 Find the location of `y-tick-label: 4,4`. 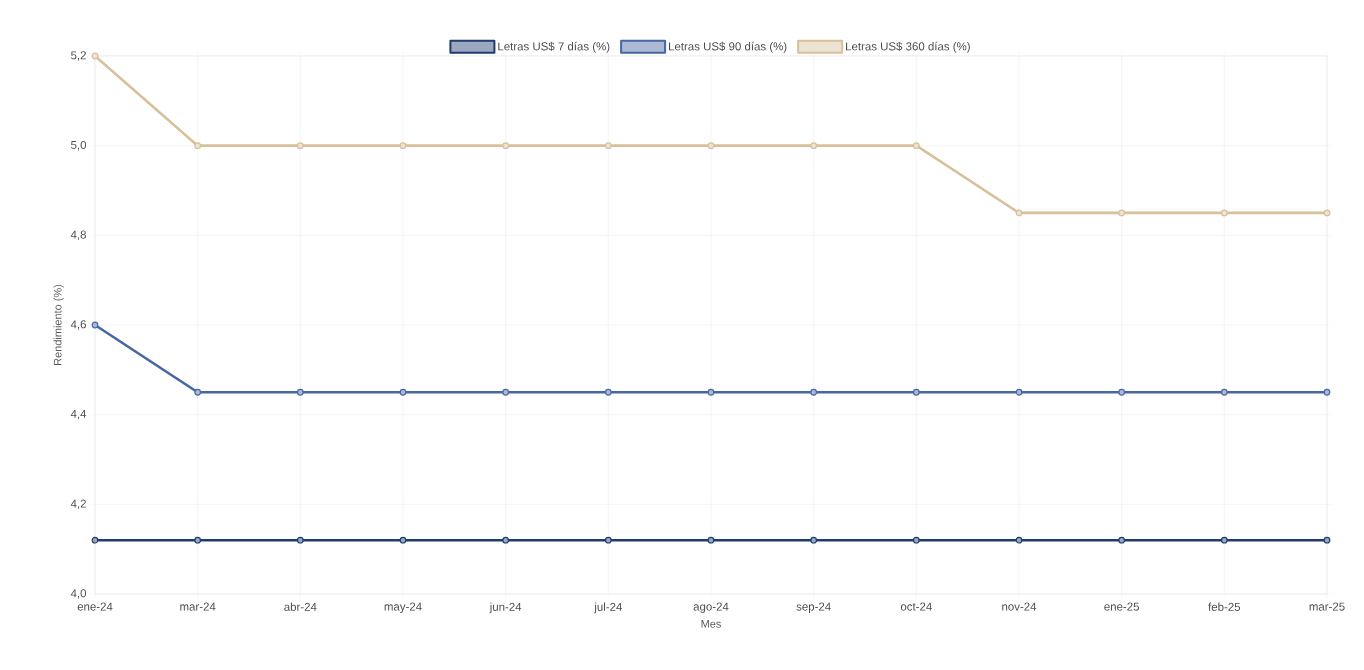

y-tick-label: 4,4 is located at coordinates (78, 415).